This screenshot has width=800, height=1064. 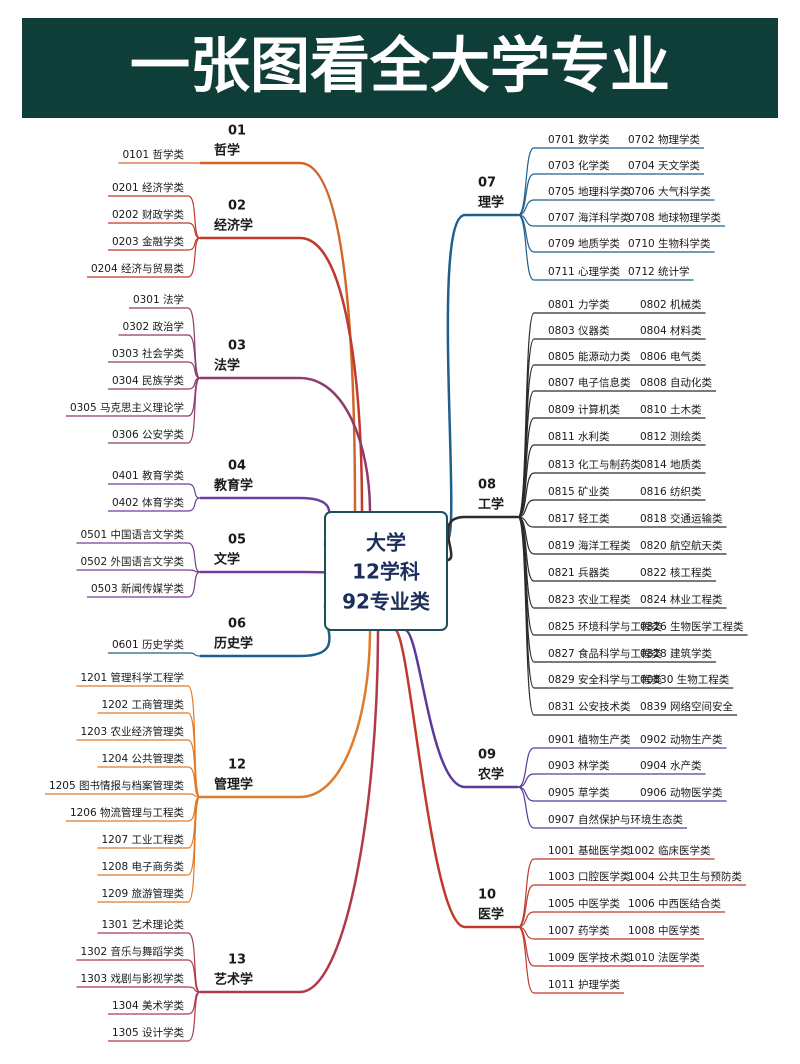 What do you see at coordinates (579, 572) in the screenshot?
I see `item-label: 0821 兵器类` at bounding box center [579, 572].